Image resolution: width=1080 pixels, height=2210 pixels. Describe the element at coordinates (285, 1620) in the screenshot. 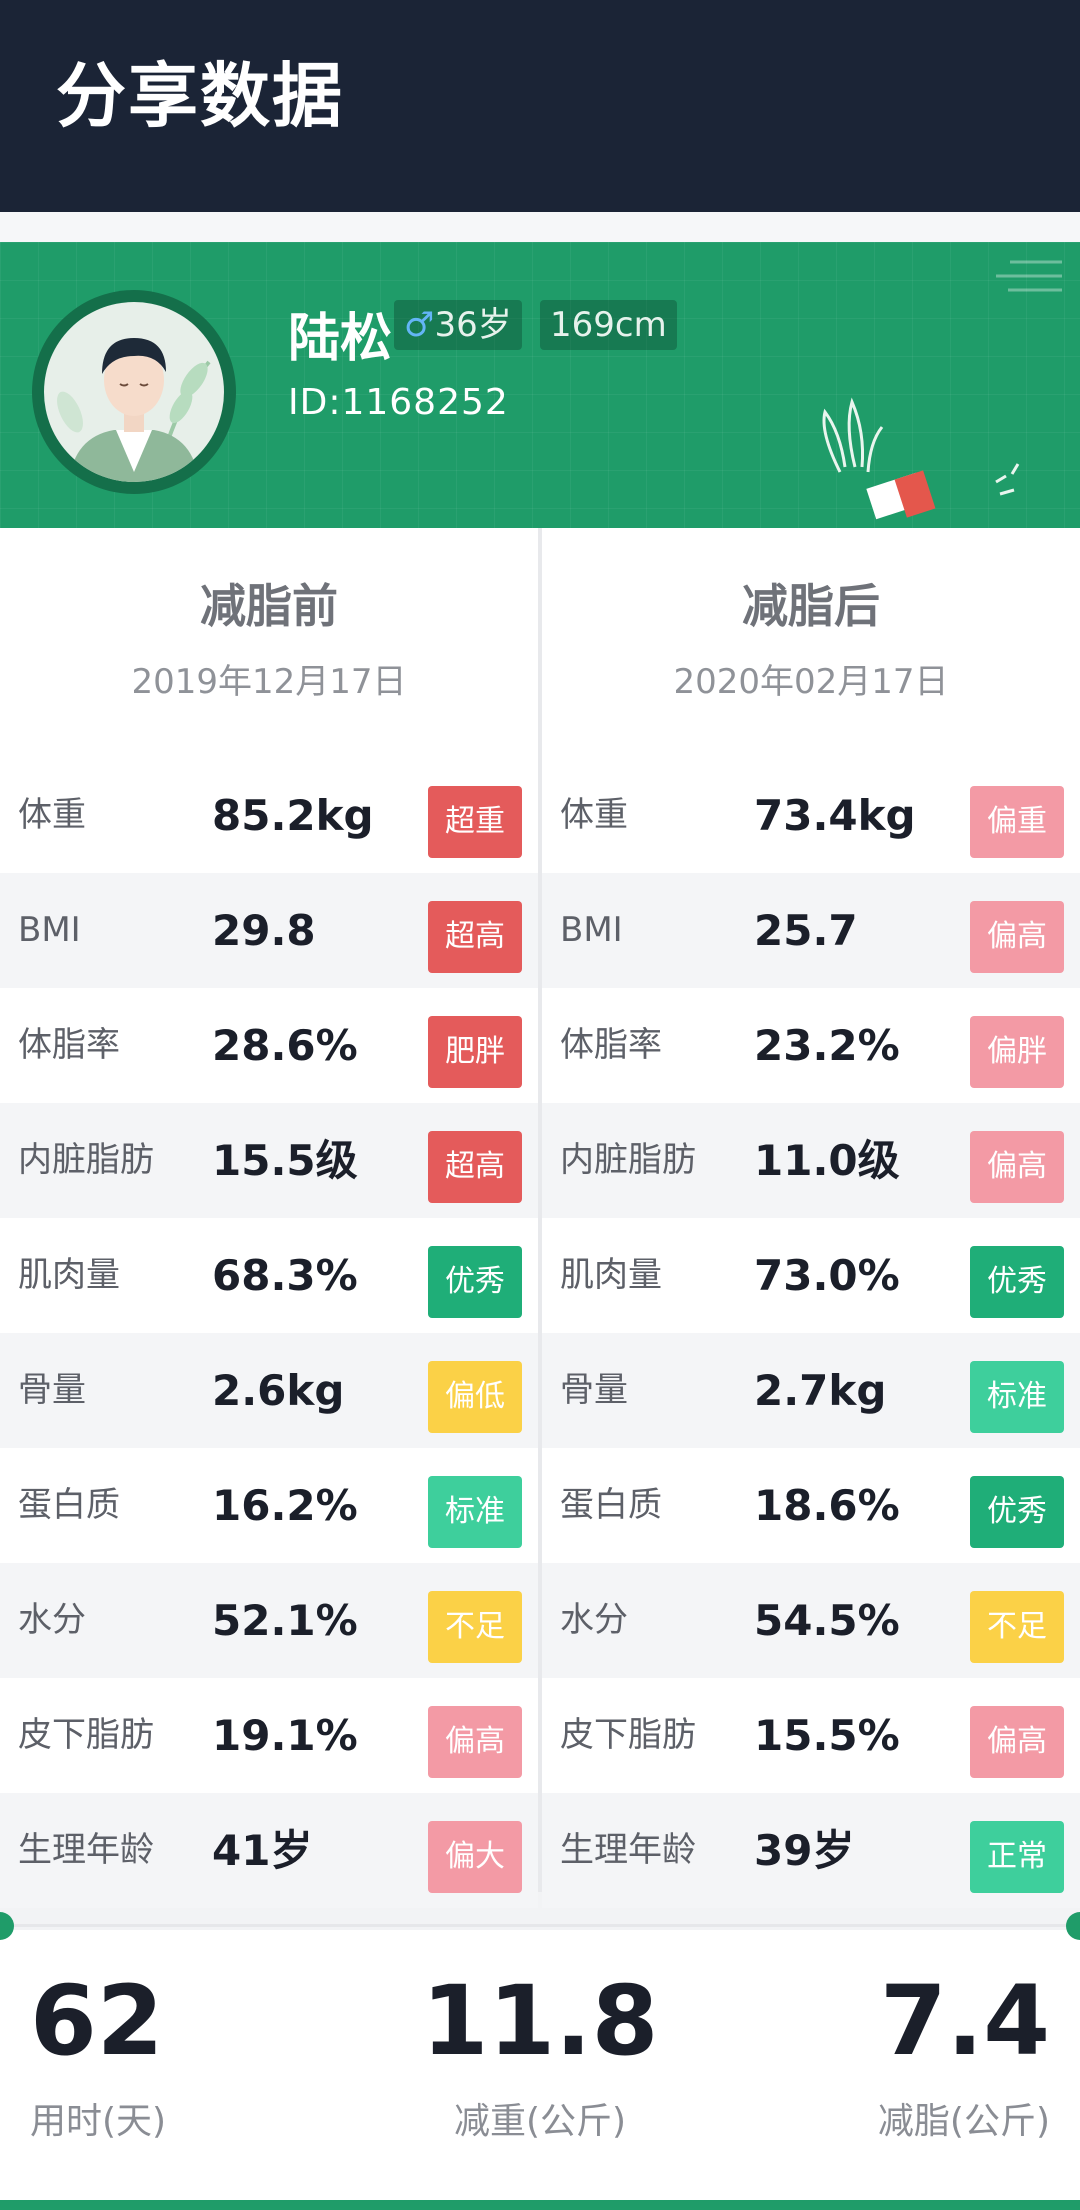

I see `metric-value: 52.1%` at that location.